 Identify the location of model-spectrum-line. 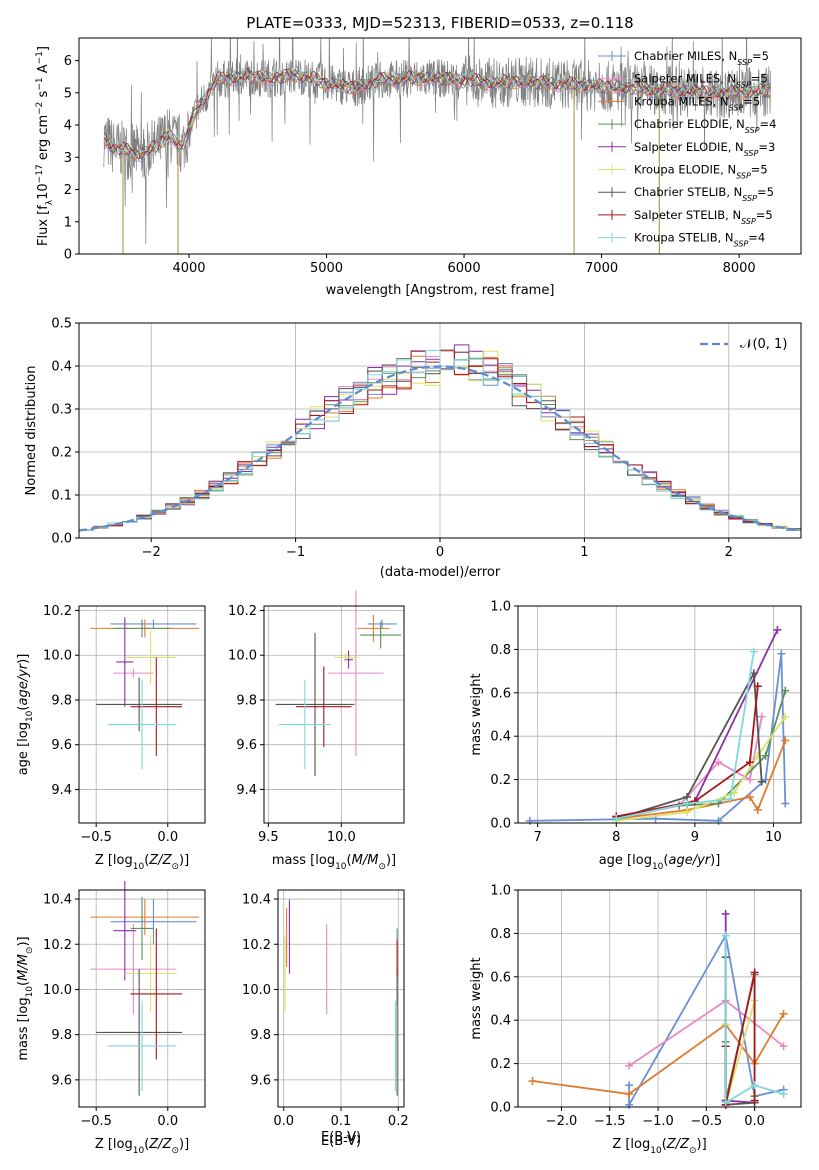
(437, 112).